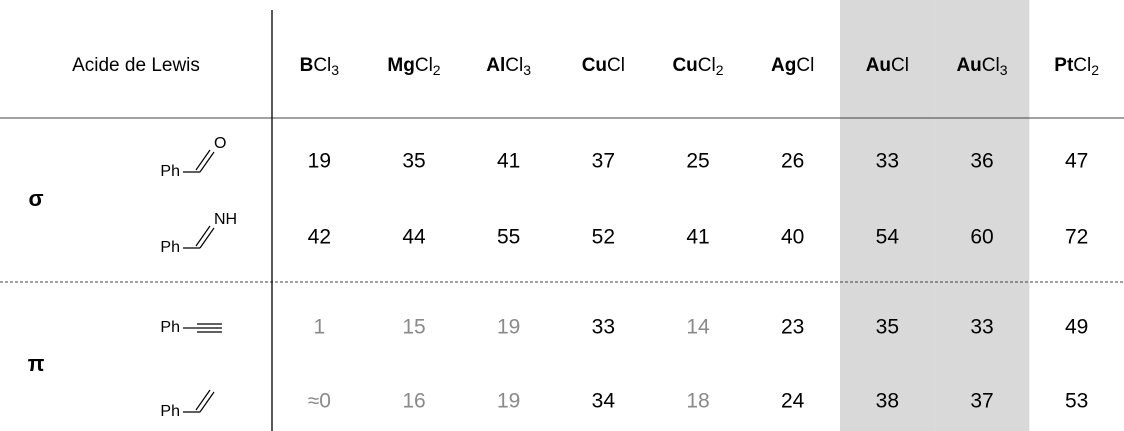 This screenshot has width=1124, height=431. Describe the element at coordinates (319, 401) in the screenshot. I see `cell-value: ≈0` at that location.